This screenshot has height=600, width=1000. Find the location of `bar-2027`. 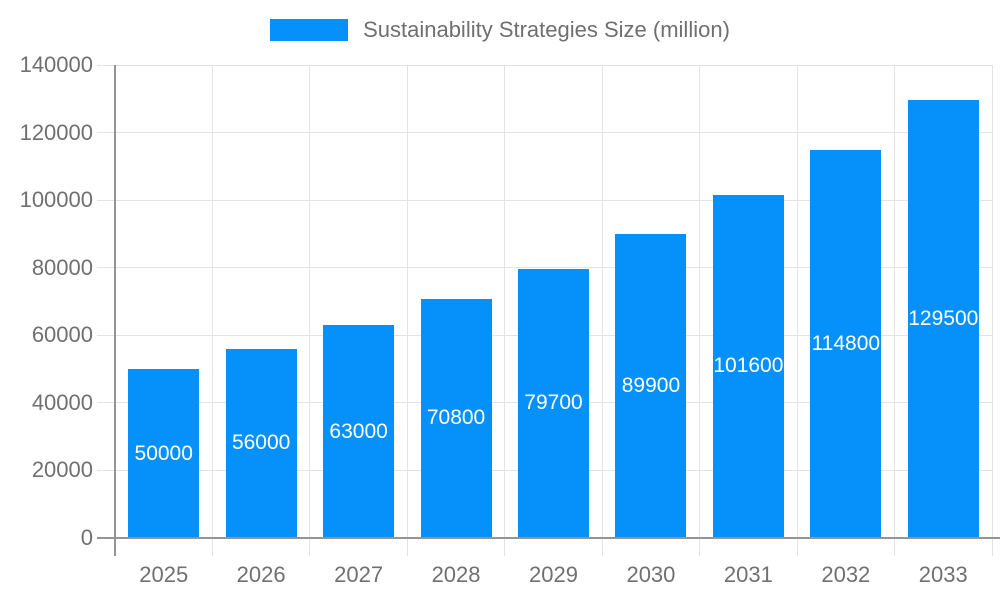

bar-2027 is located at coordinates (359, 431).